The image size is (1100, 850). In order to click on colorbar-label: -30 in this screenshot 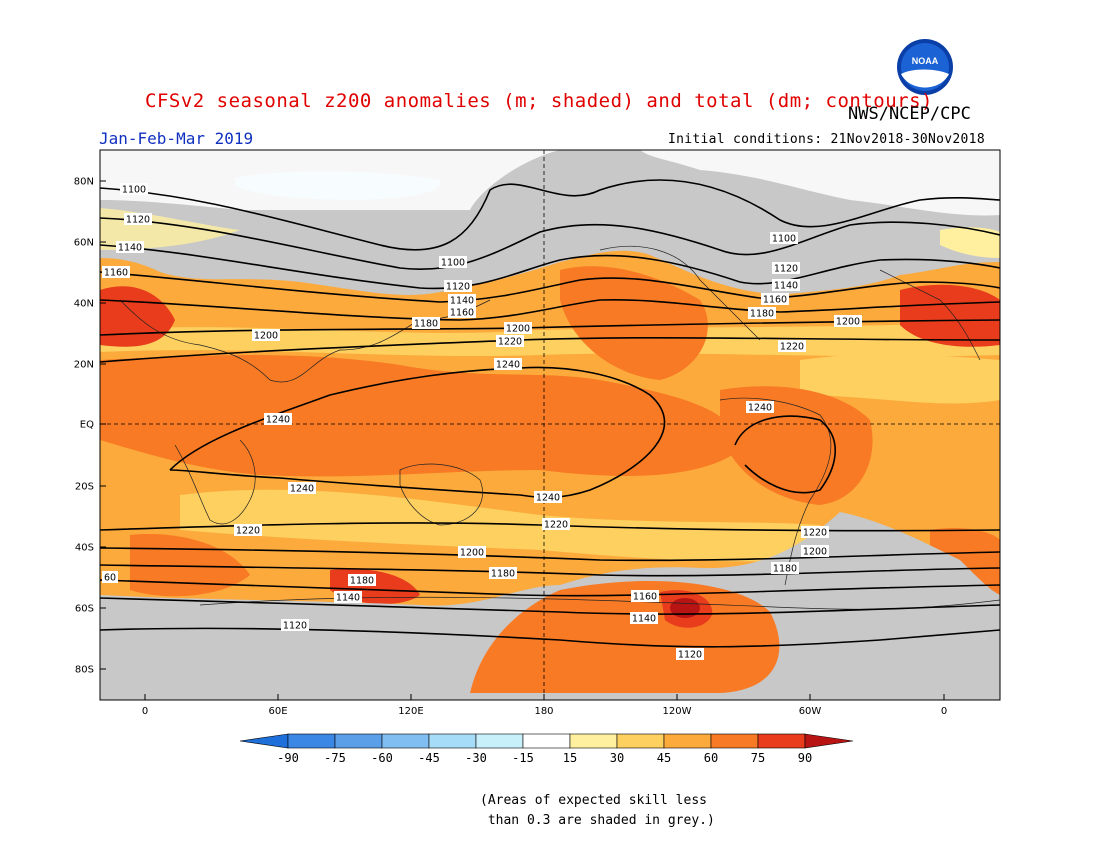, I will do `click(476, 758)`.